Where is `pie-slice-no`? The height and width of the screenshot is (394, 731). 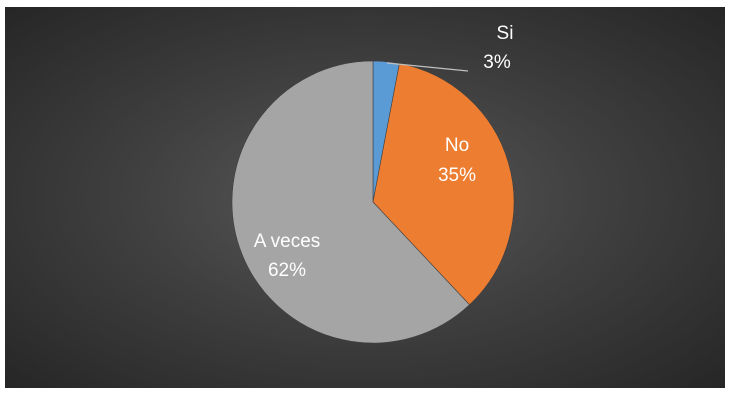 pie-slice-no is located at coordinates (443, 184).